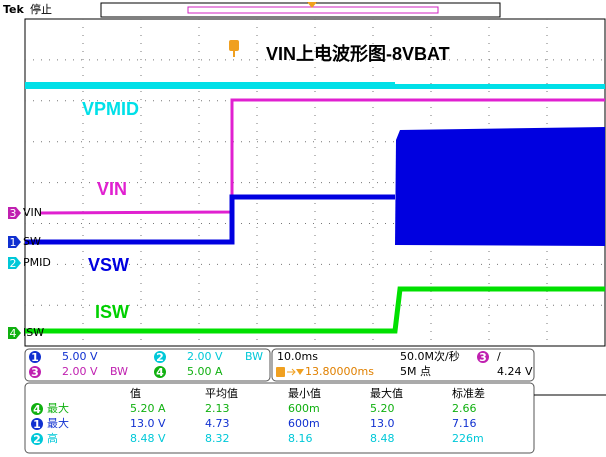 The height and width of the screenshot is (457, 606). Describe the element at coordinates (234, 45) in the screenshot. I see `trigger-marker` at that location.